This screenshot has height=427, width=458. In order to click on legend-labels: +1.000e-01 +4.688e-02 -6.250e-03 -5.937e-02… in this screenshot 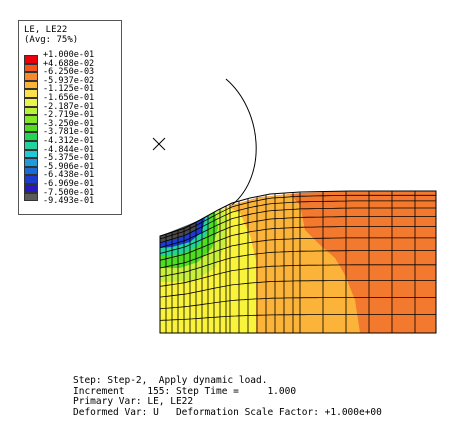, I will do `click(68, 128)`.